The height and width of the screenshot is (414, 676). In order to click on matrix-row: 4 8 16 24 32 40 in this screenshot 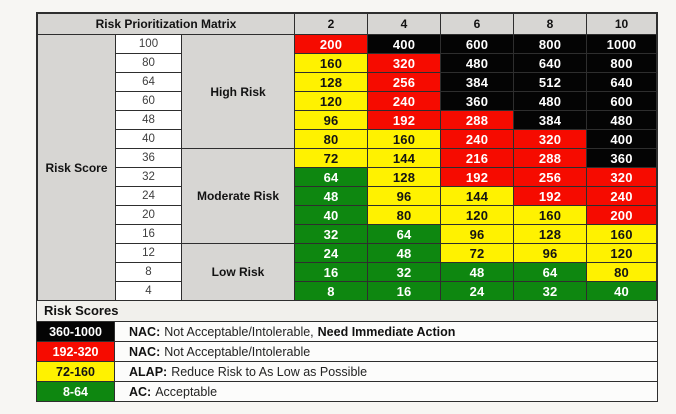, I will do `click(347, 291)`.